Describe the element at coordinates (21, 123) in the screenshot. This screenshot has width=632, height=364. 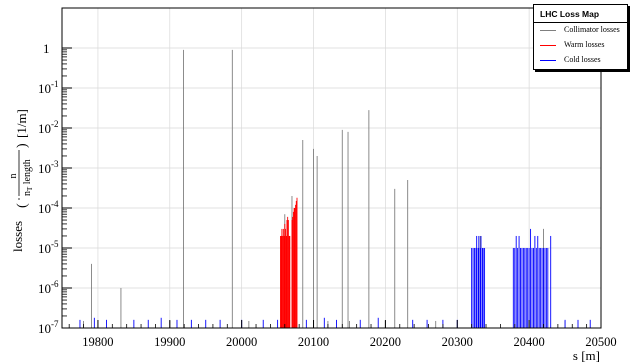
I see `y-unit: [1/m]` at that location.